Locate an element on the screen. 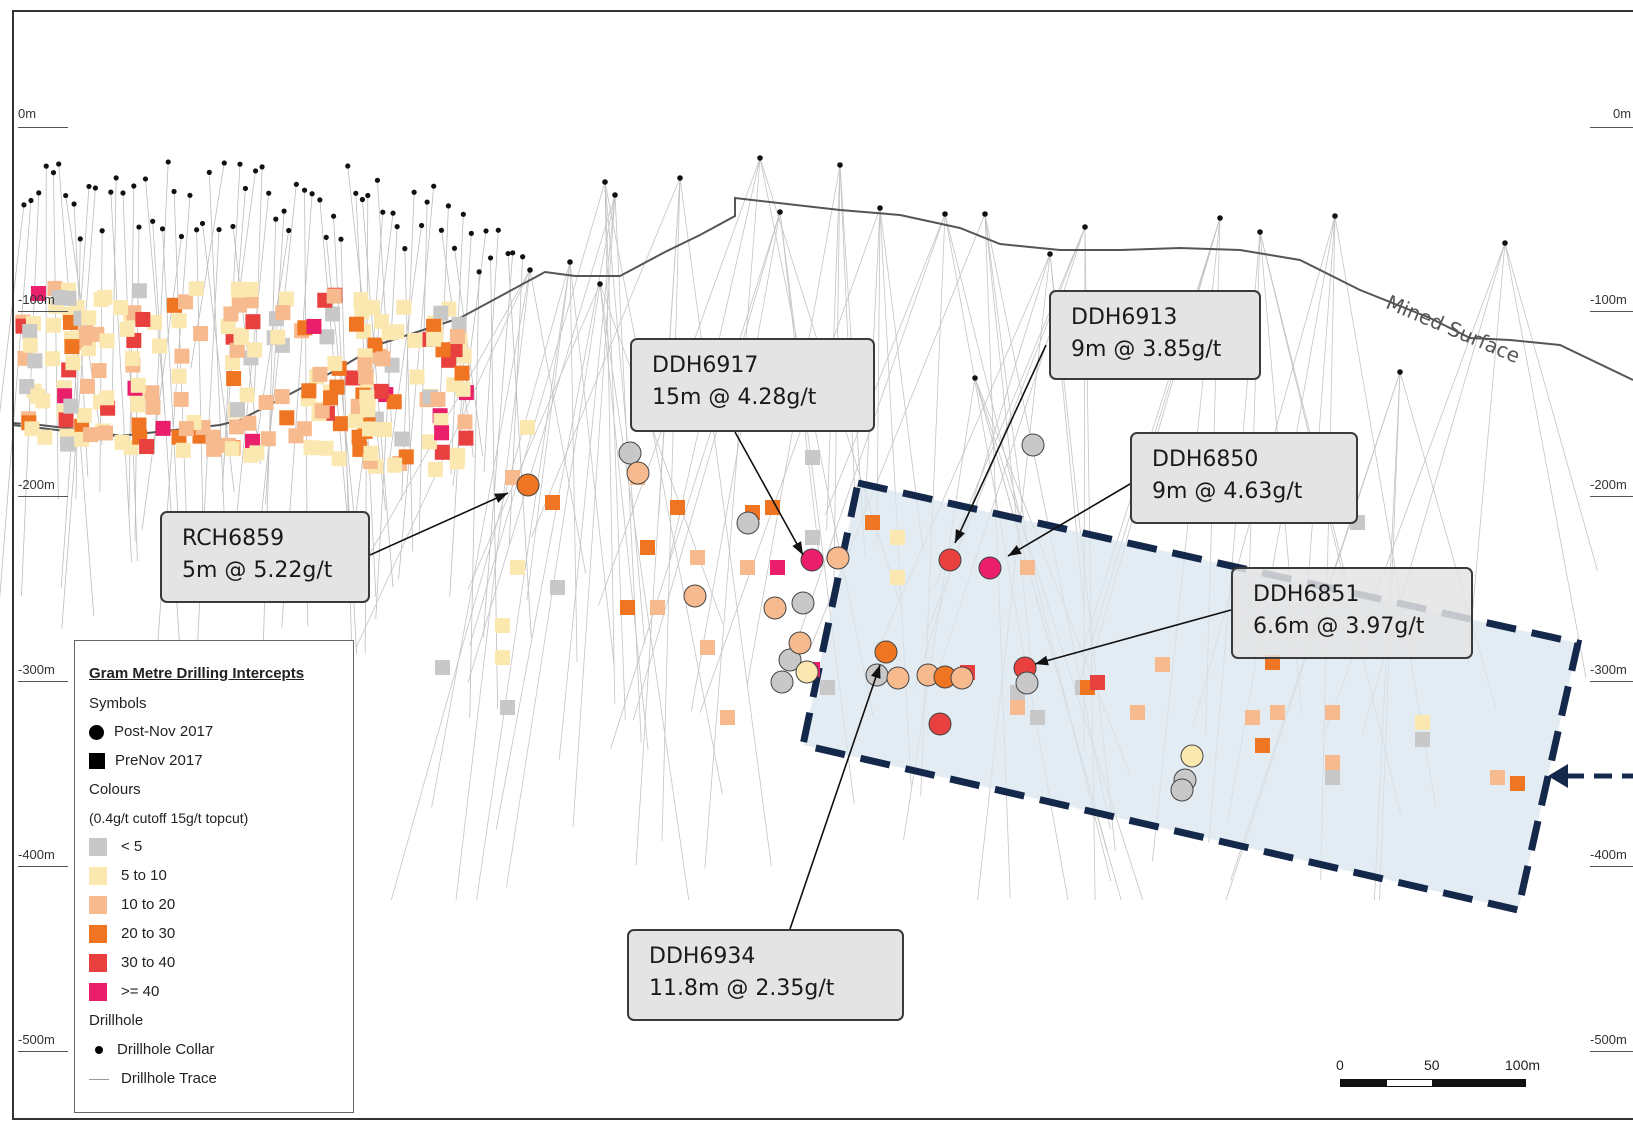 This screenshot has height=1125, width=1633. legend-label: Drillhole Collar is located at coordinates (166, 1049).